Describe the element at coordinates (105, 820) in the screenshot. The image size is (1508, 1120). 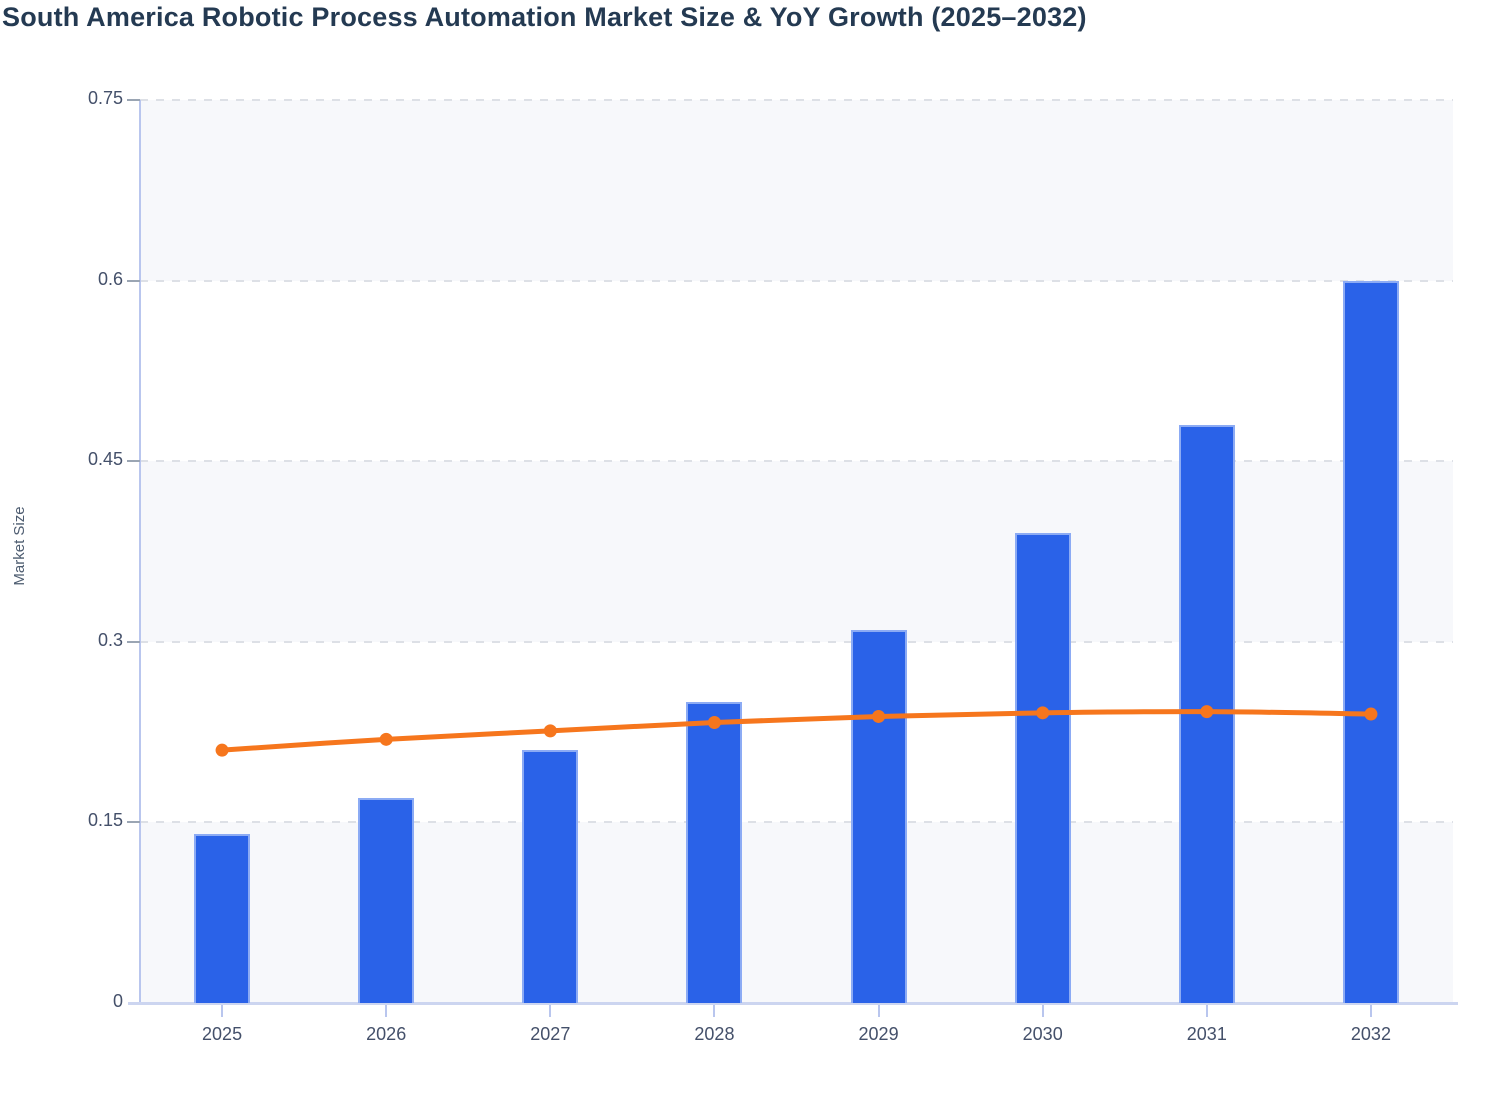
I see `y-axis-tick-label: 0.15` at that location.